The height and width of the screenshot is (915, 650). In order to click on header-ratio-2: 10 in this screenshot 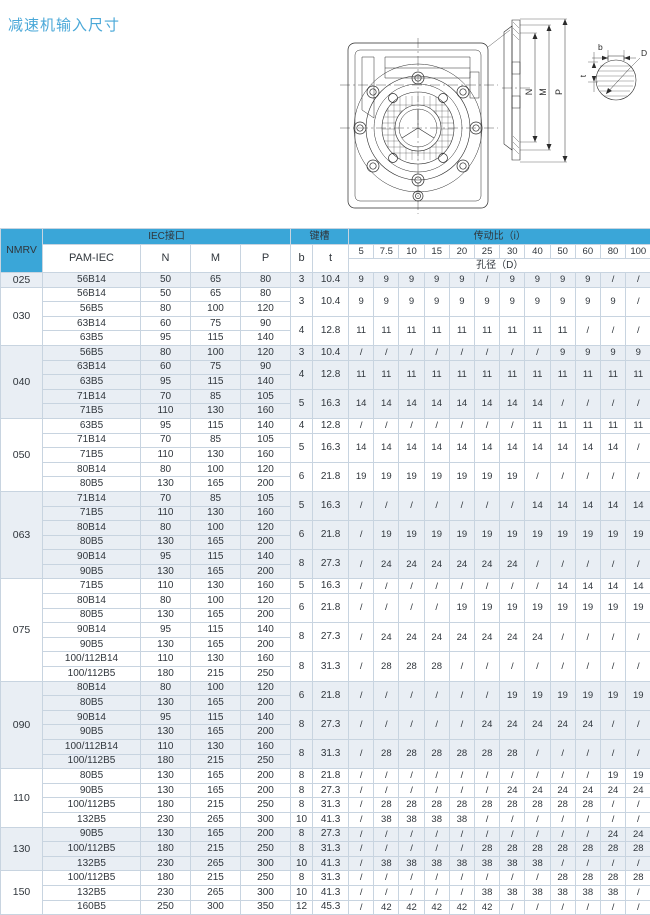, I will do `click(411, 252)`.